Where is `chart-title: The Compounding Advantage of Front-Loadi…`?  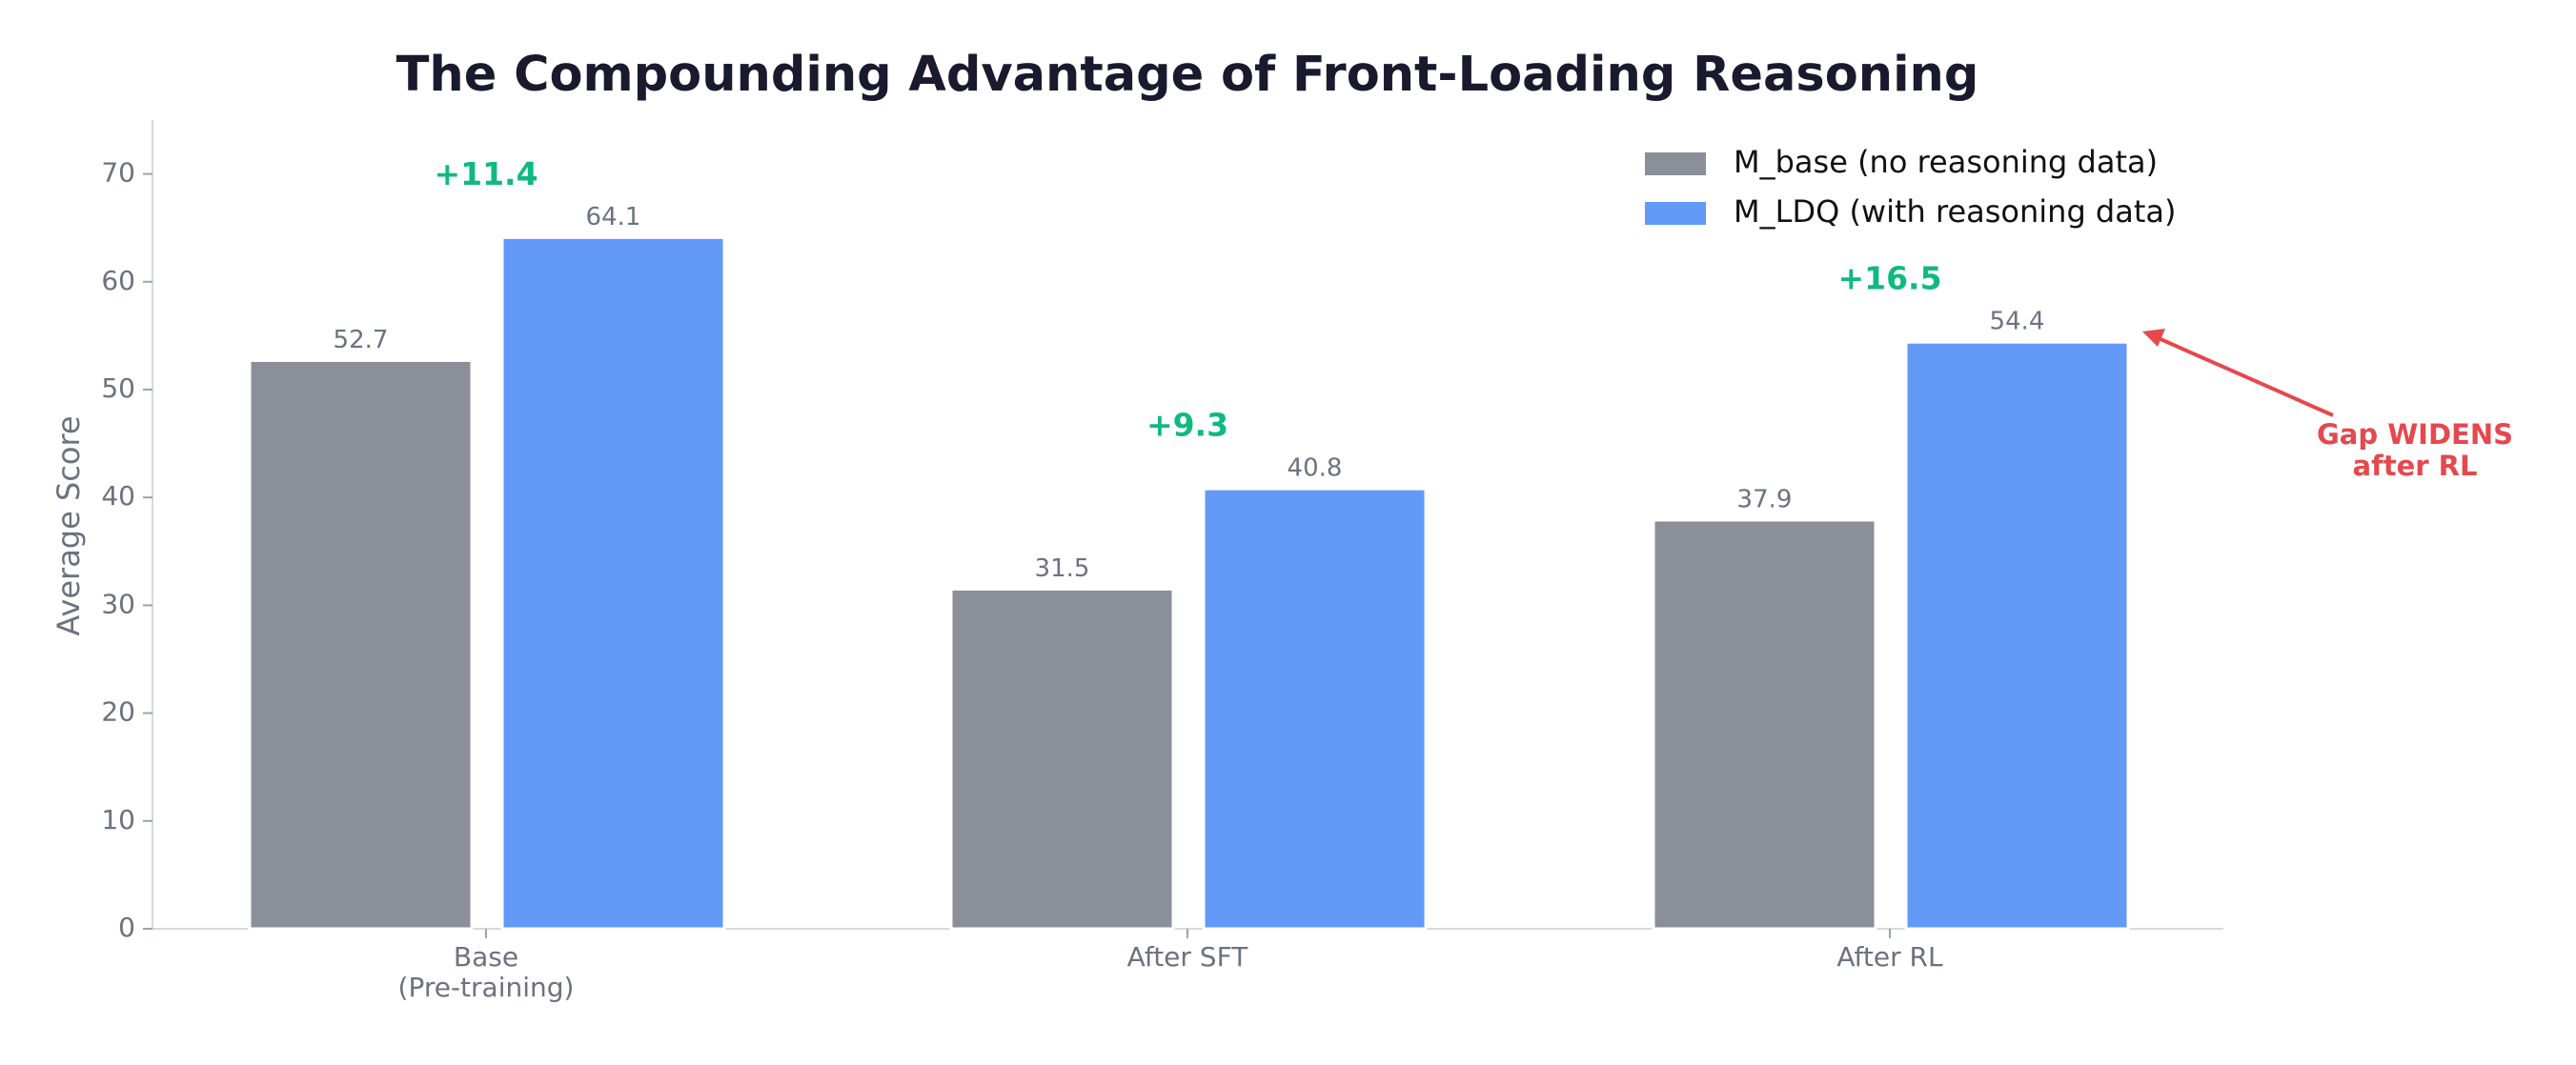
chart-title: The Compounding Advantage of Front-Loadi… is located at coordinates (1187, 75).